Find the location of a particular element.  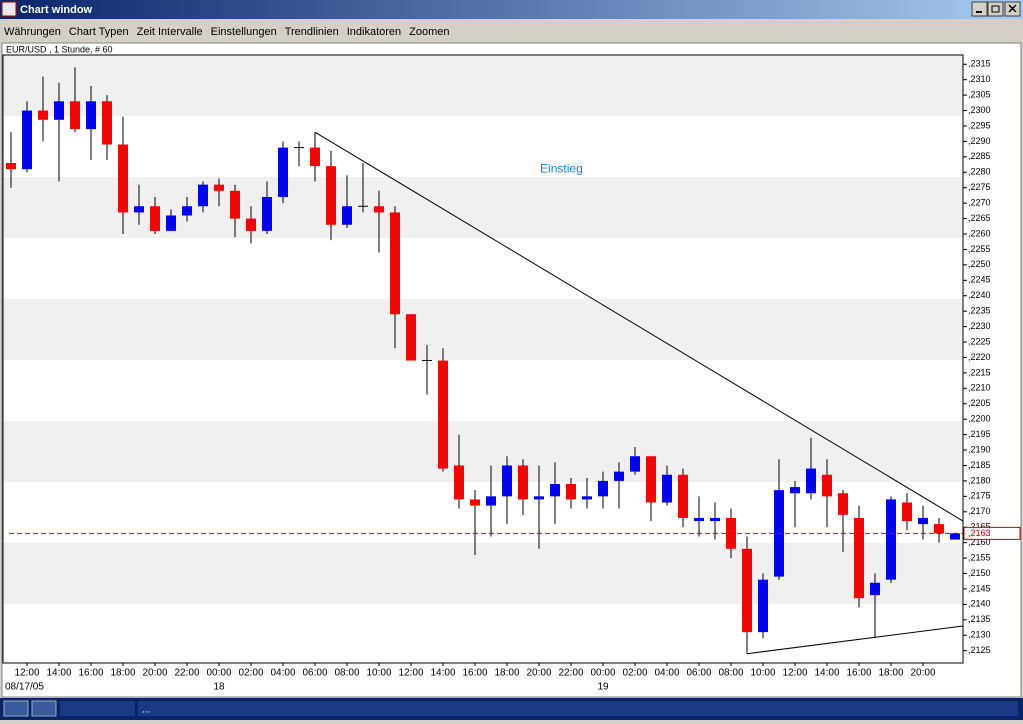

menu-item: Trendlinien is located at coordinates (312, 32).